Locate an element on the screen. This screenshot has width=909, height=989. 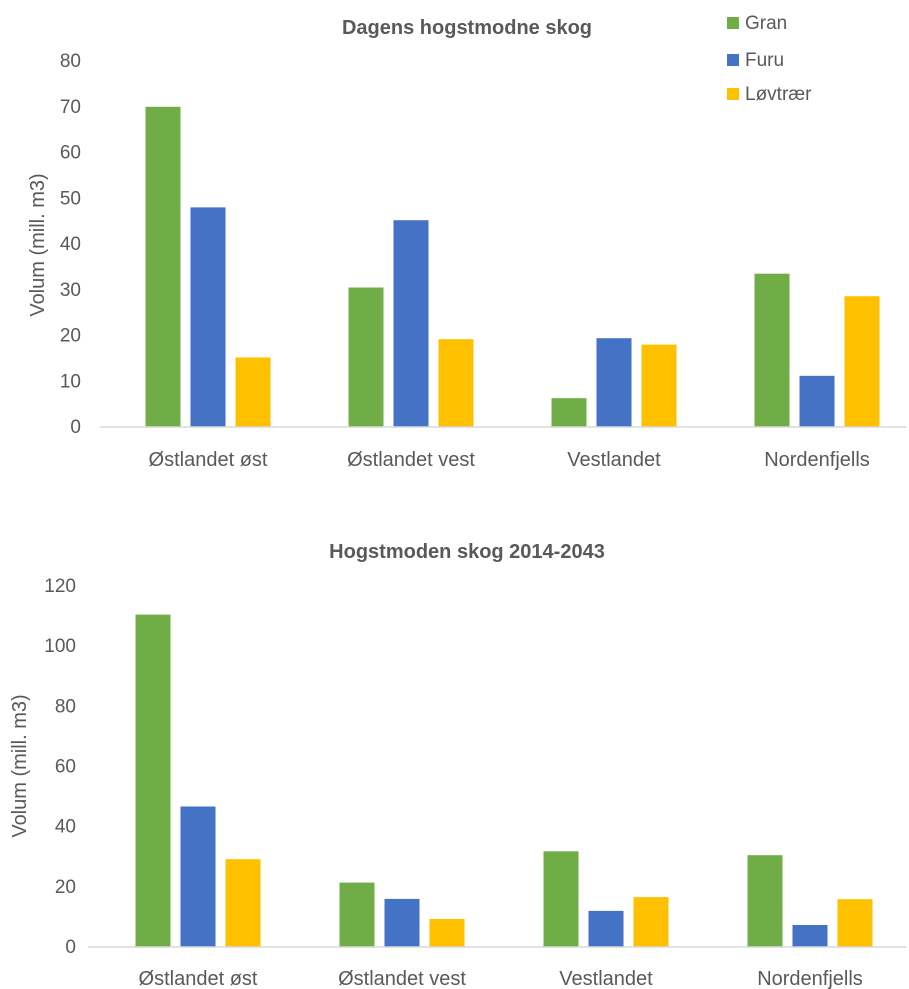
legend-item-furu: Furu is located at coordinates (755, 60).